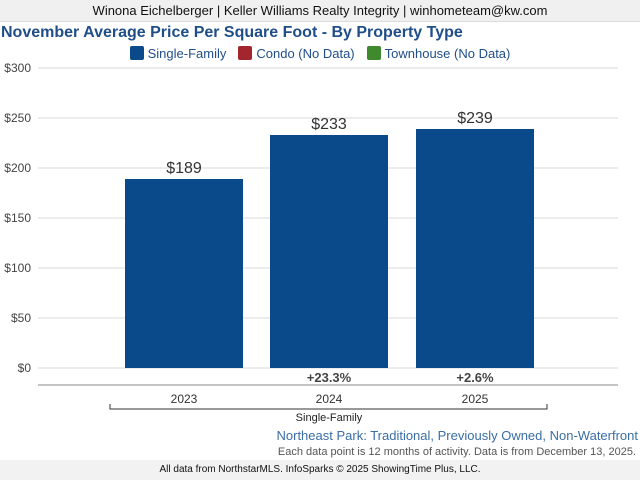  What do you see at coordinates (136, 53) in the screenshot?
I see `legend-swatch-single-family` at bounding box center [136, 53].